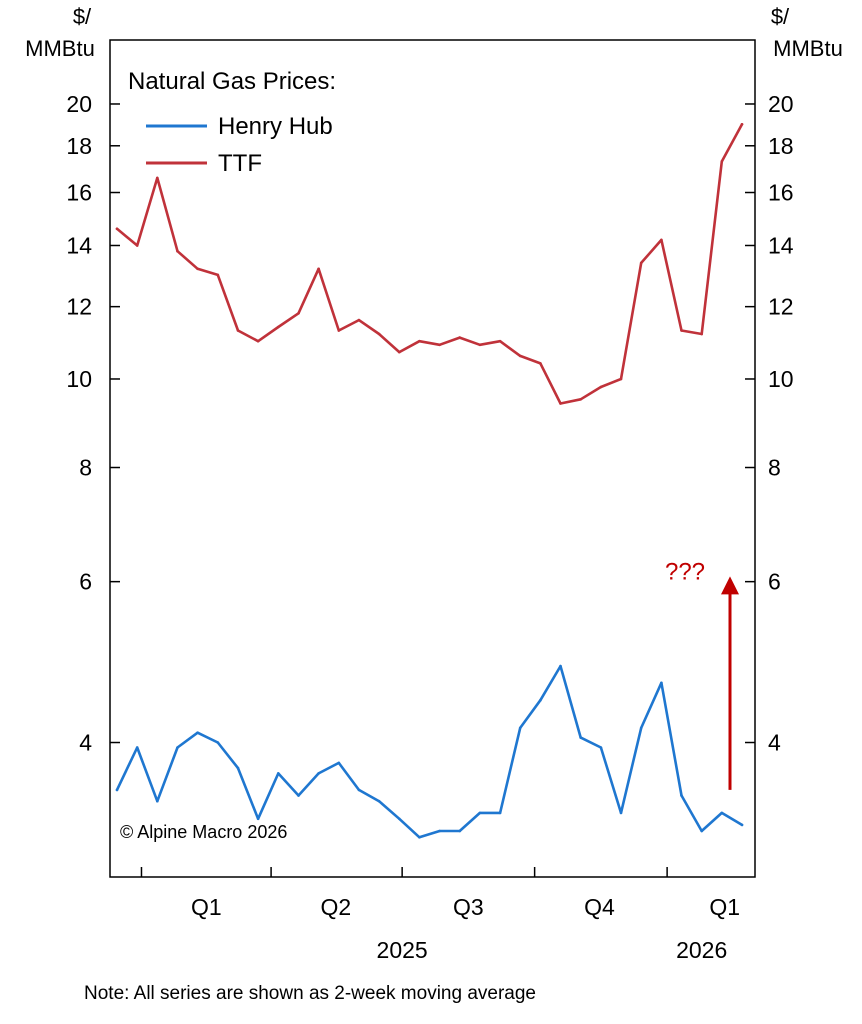  Describe the element at coordinates (468, 907) in the screenshot. I see `x-quarter-label-2: Q3` at that location.